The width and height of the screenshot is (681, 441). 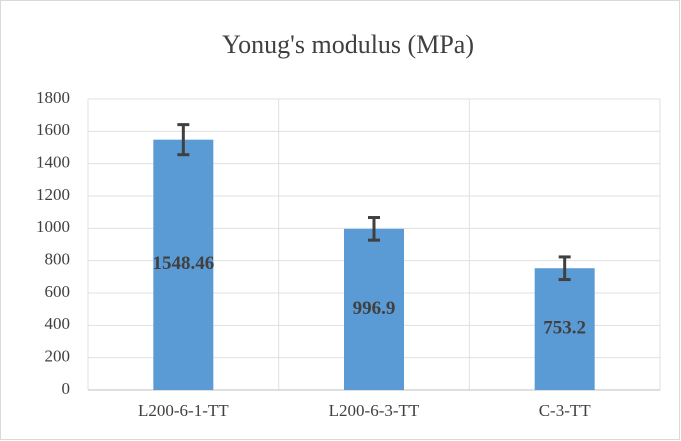 I want to click on y-tick-label: 600, so click(x=58, y=291).